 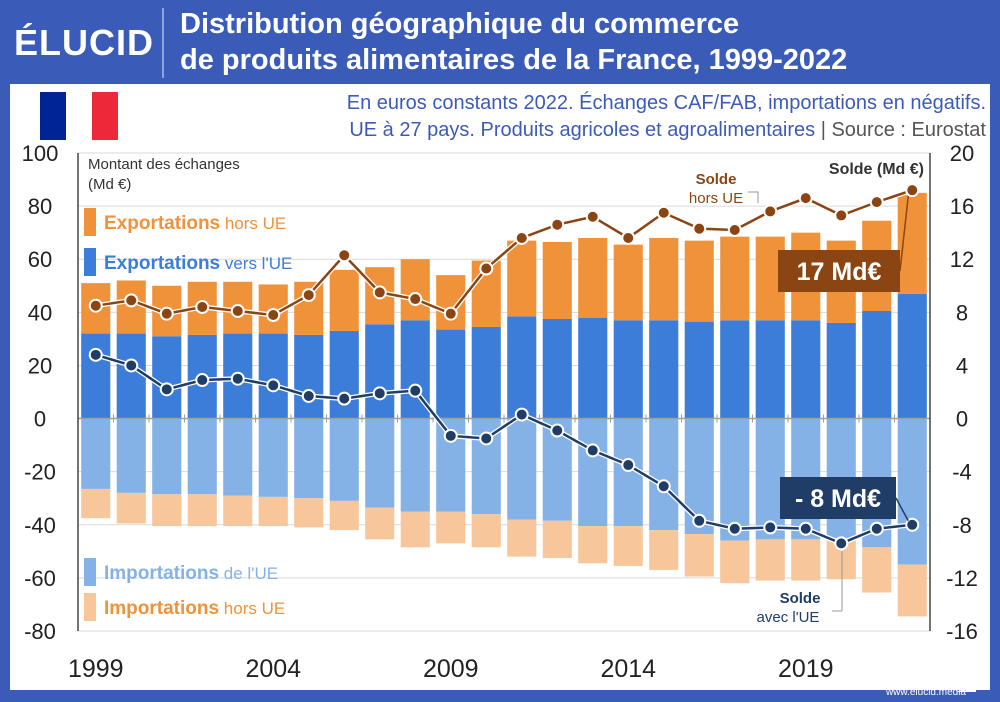 I want to click on title-line-1: Distribution géographique du commerce, so click(x=460, y=24).